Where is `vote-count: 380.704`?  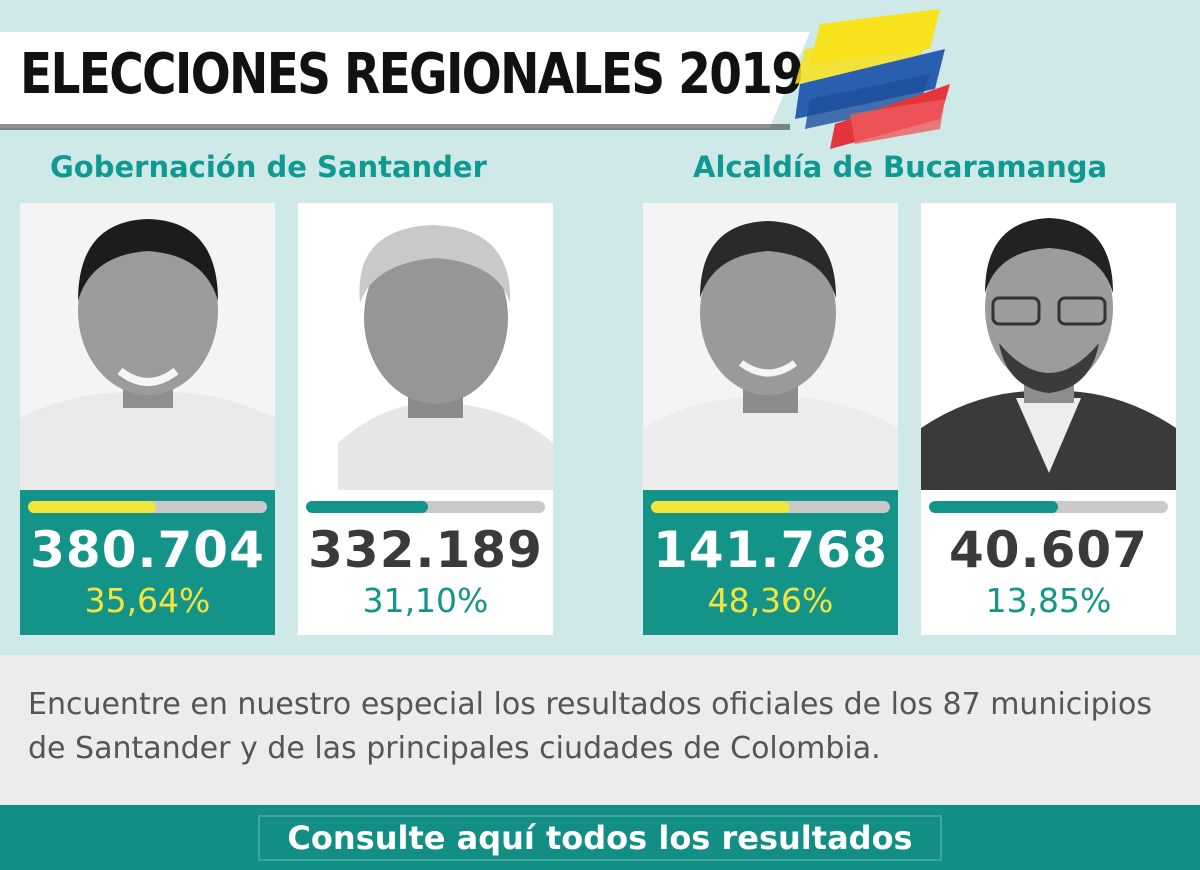 vote-count: 380.704 is located at coordinates (147, 550).